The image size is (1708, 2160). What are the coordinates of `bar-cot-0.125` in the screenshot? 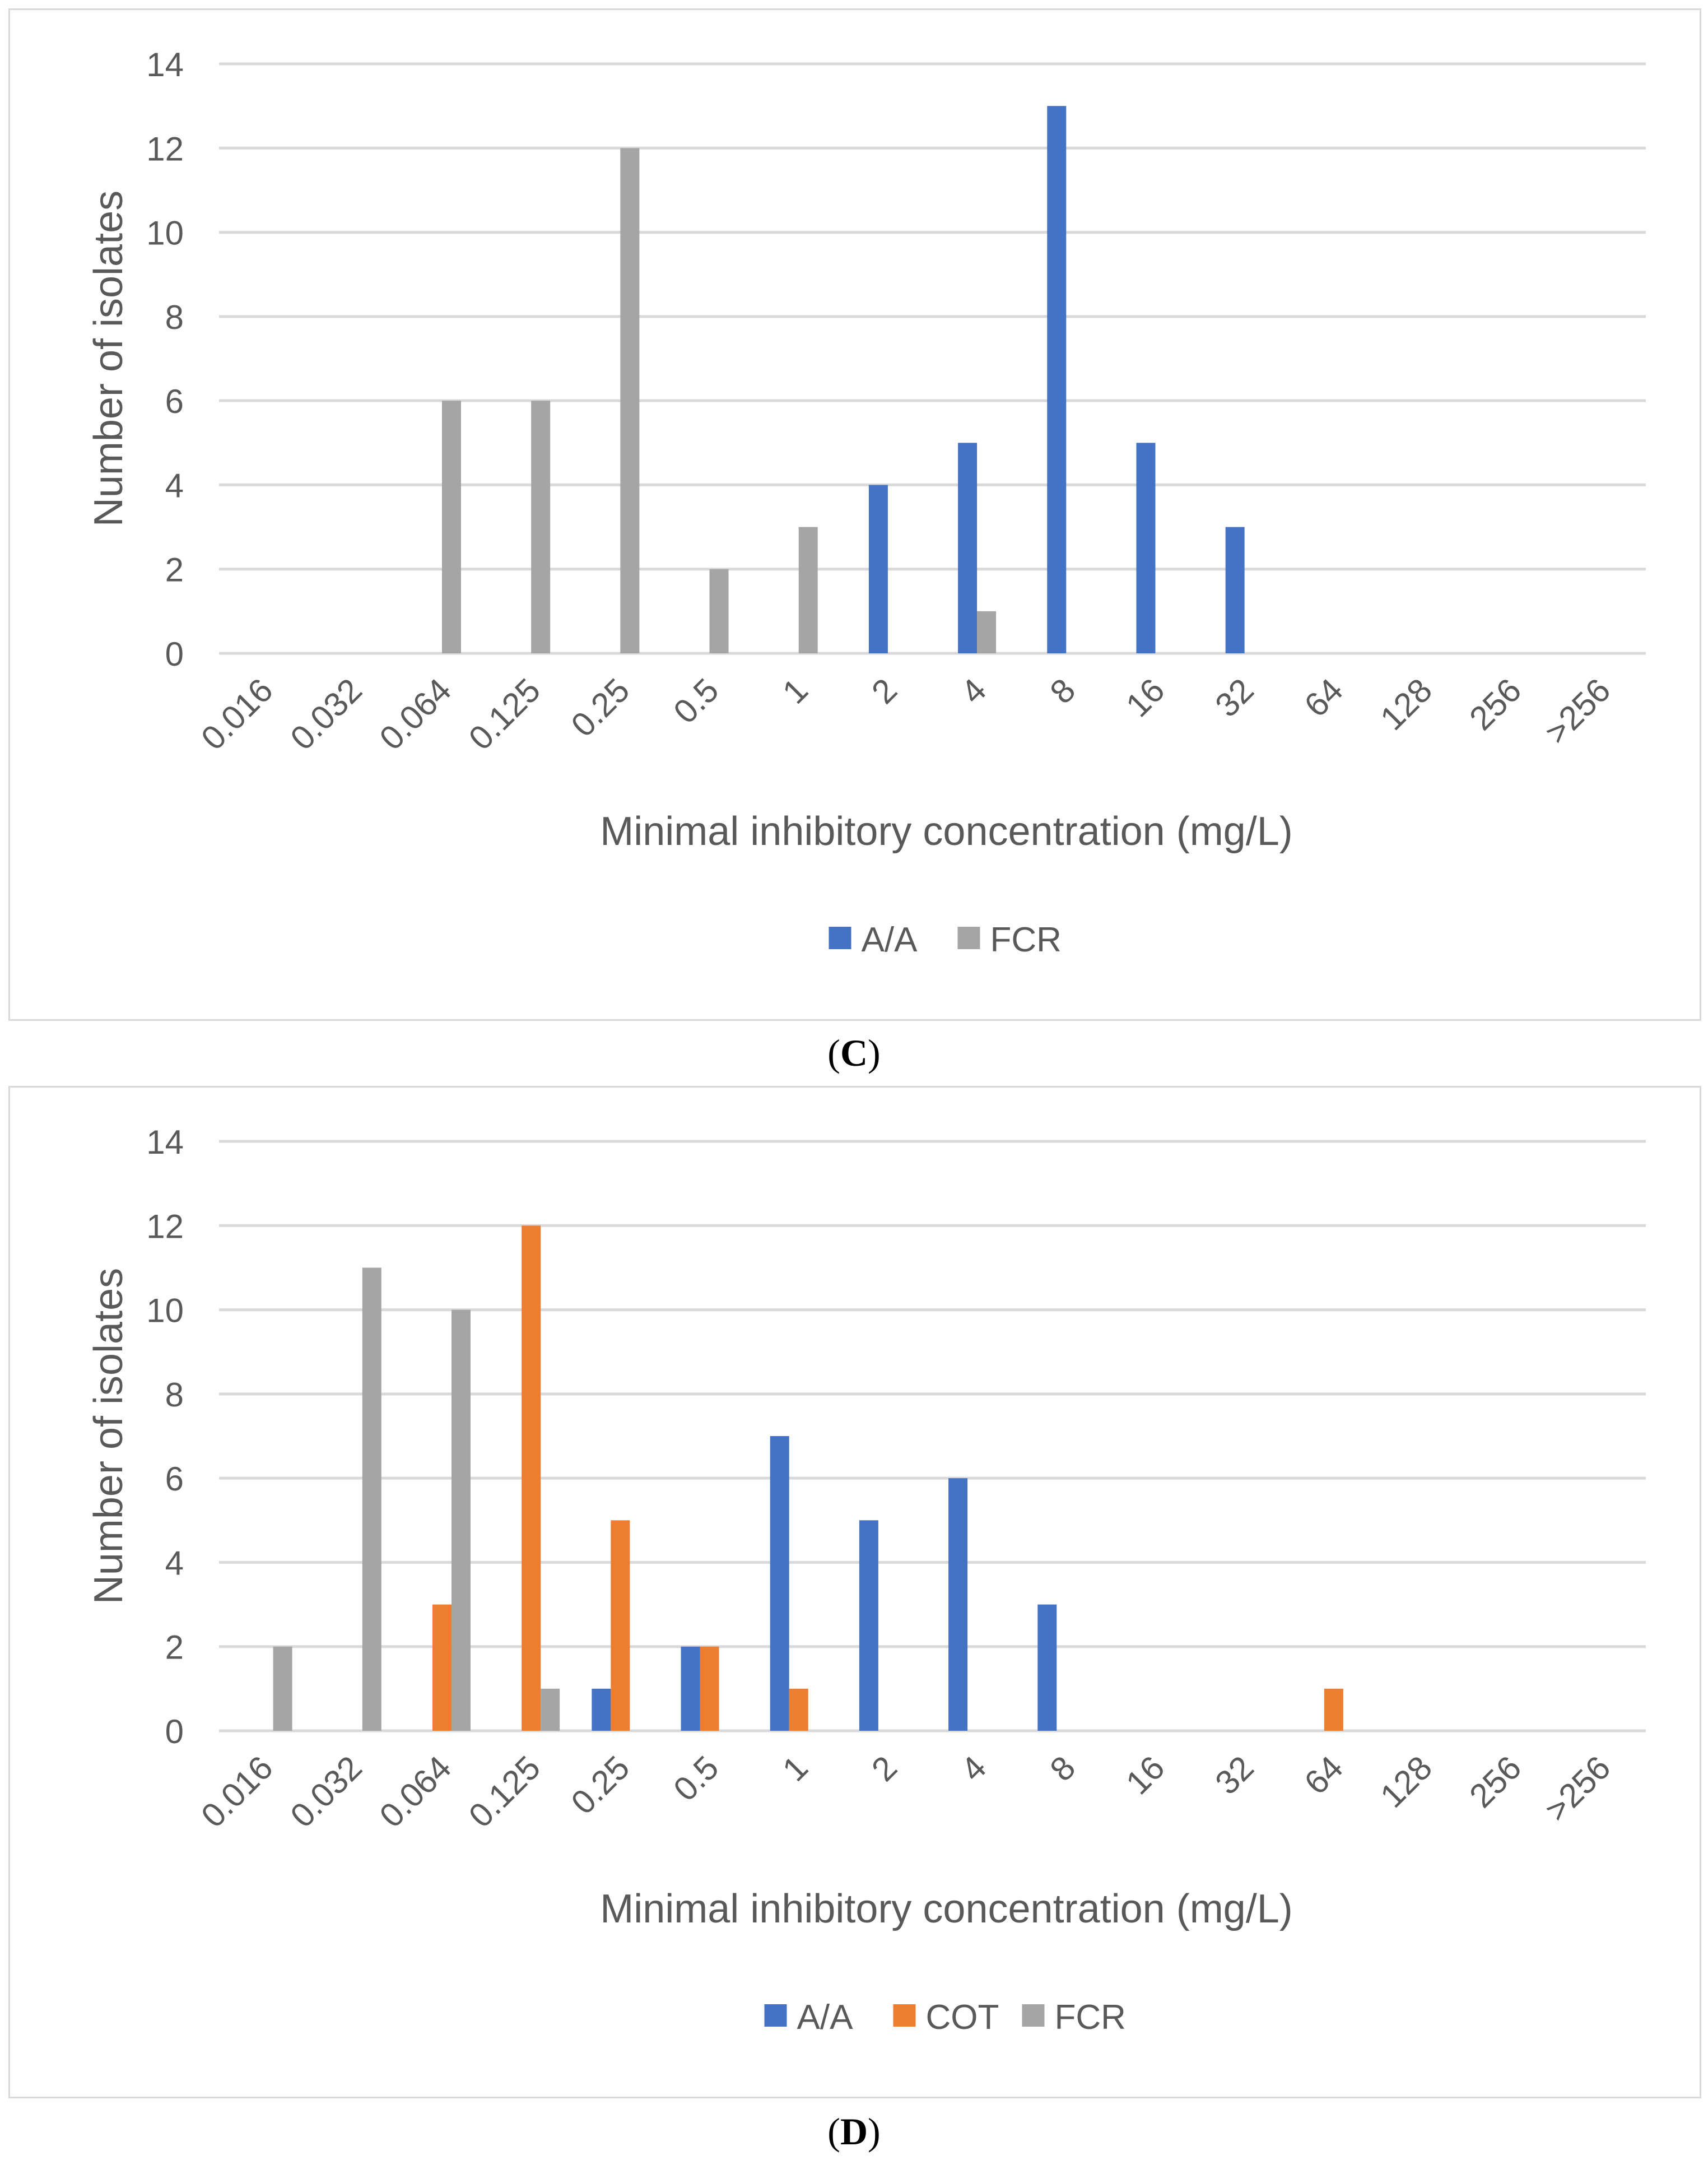 It's located at (532, 1478).